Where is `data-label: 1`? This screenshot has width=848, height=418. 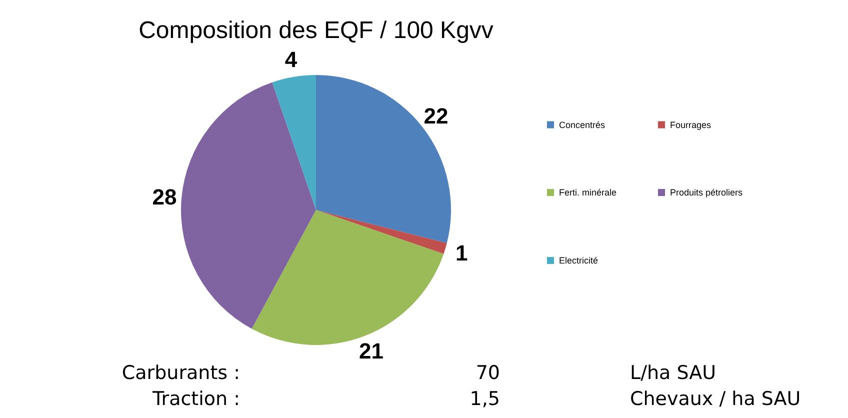 data-label: 1 is located at coordinates (462, 253).